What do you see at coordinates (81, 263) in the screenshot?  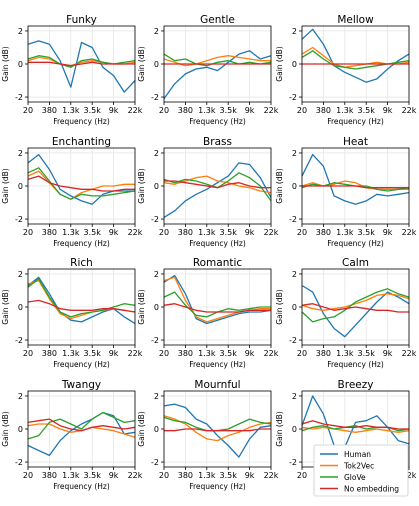 I see `panel-title: Rich` at bounding box center [81, 263].